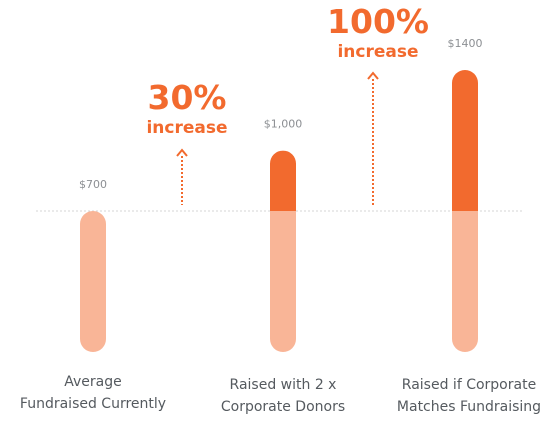  I want to click on bar-2-base-segment, so click(465, 281).